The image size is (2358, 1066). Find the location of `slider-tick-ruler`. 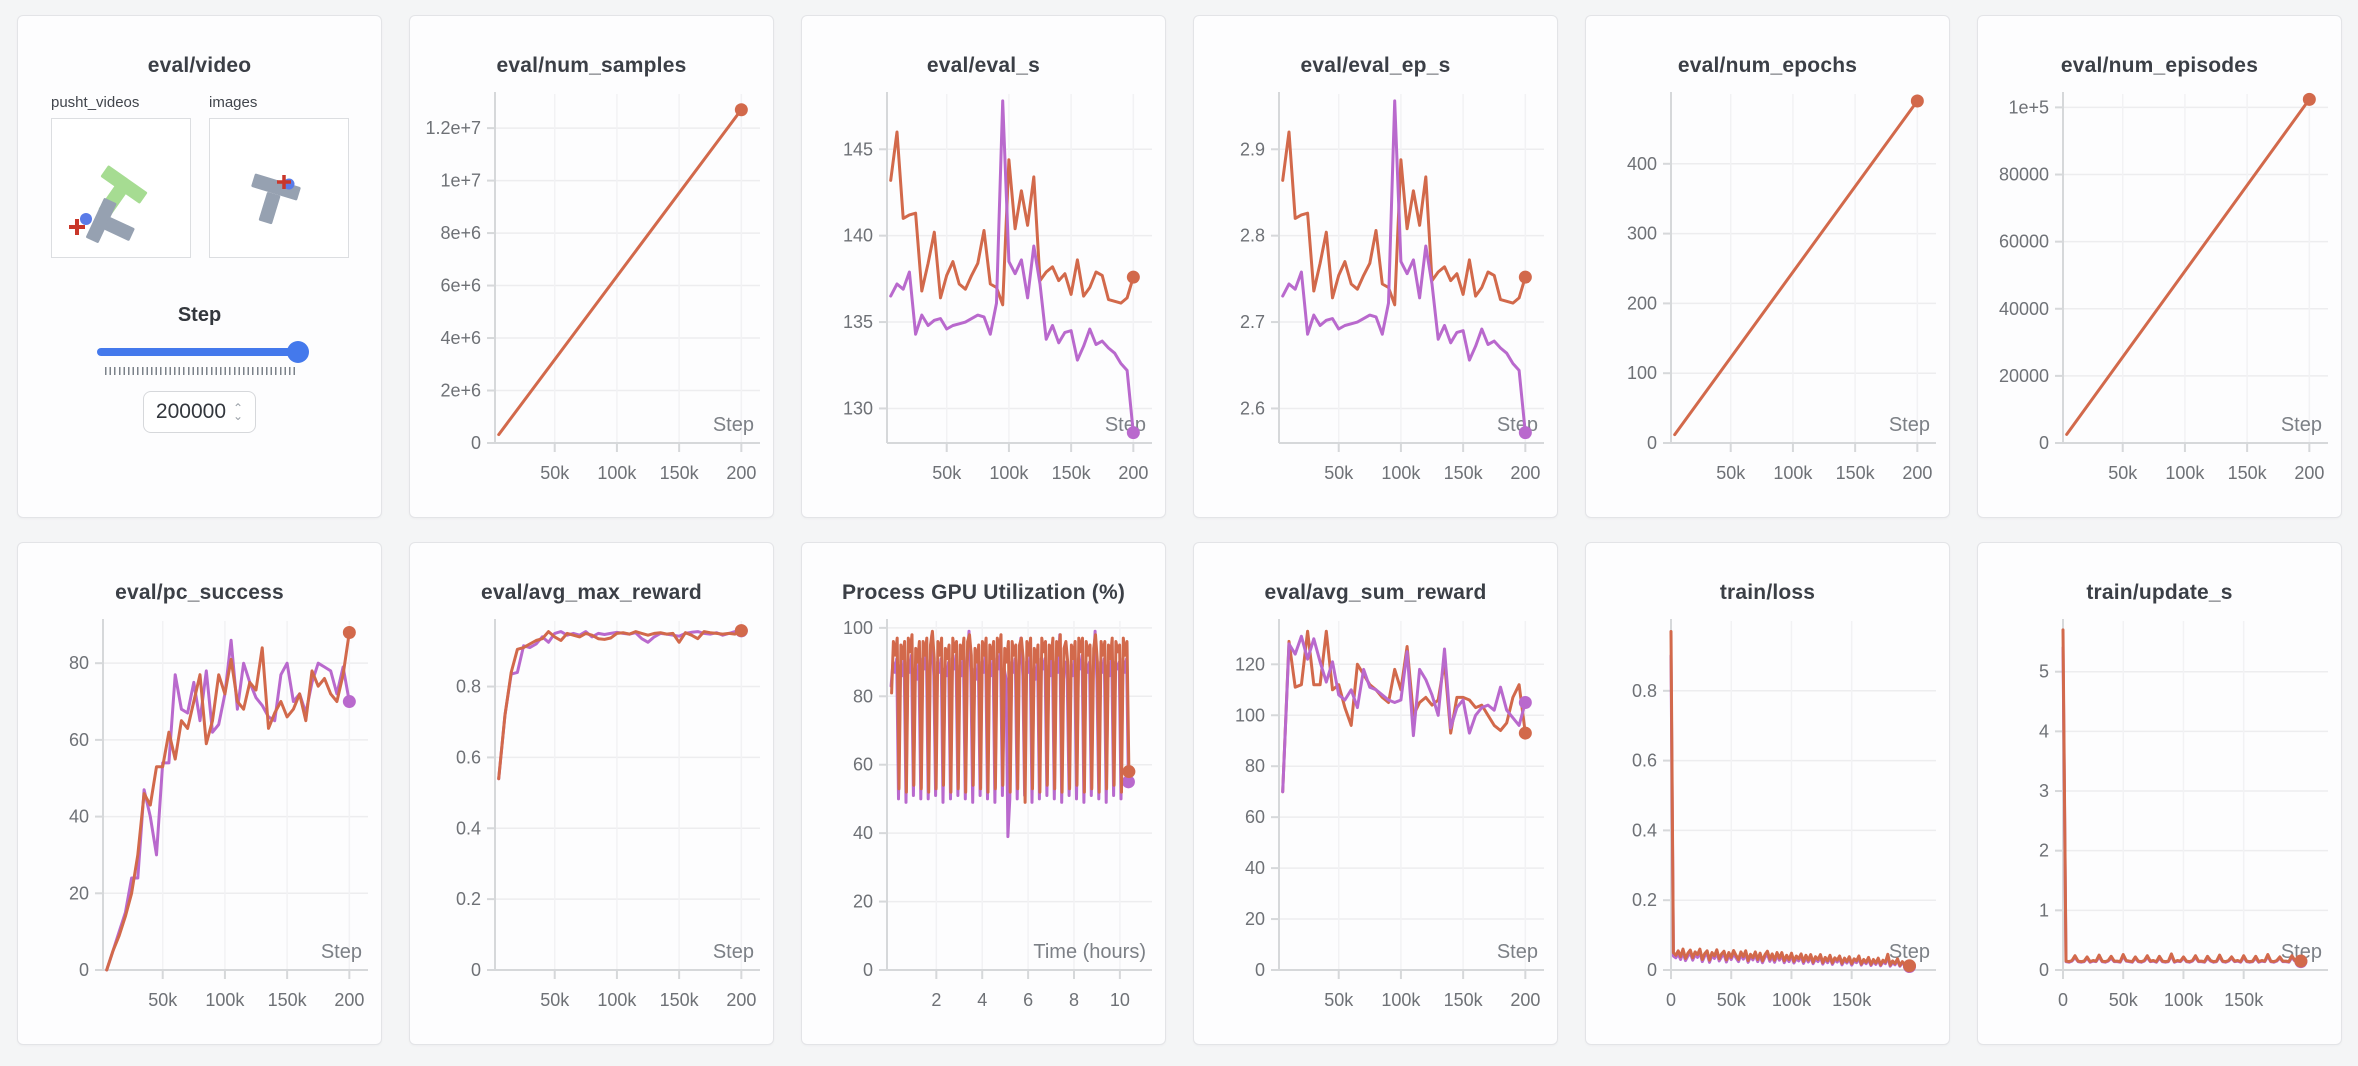

slider-tick-ruler is located at coordinates (199, 371).